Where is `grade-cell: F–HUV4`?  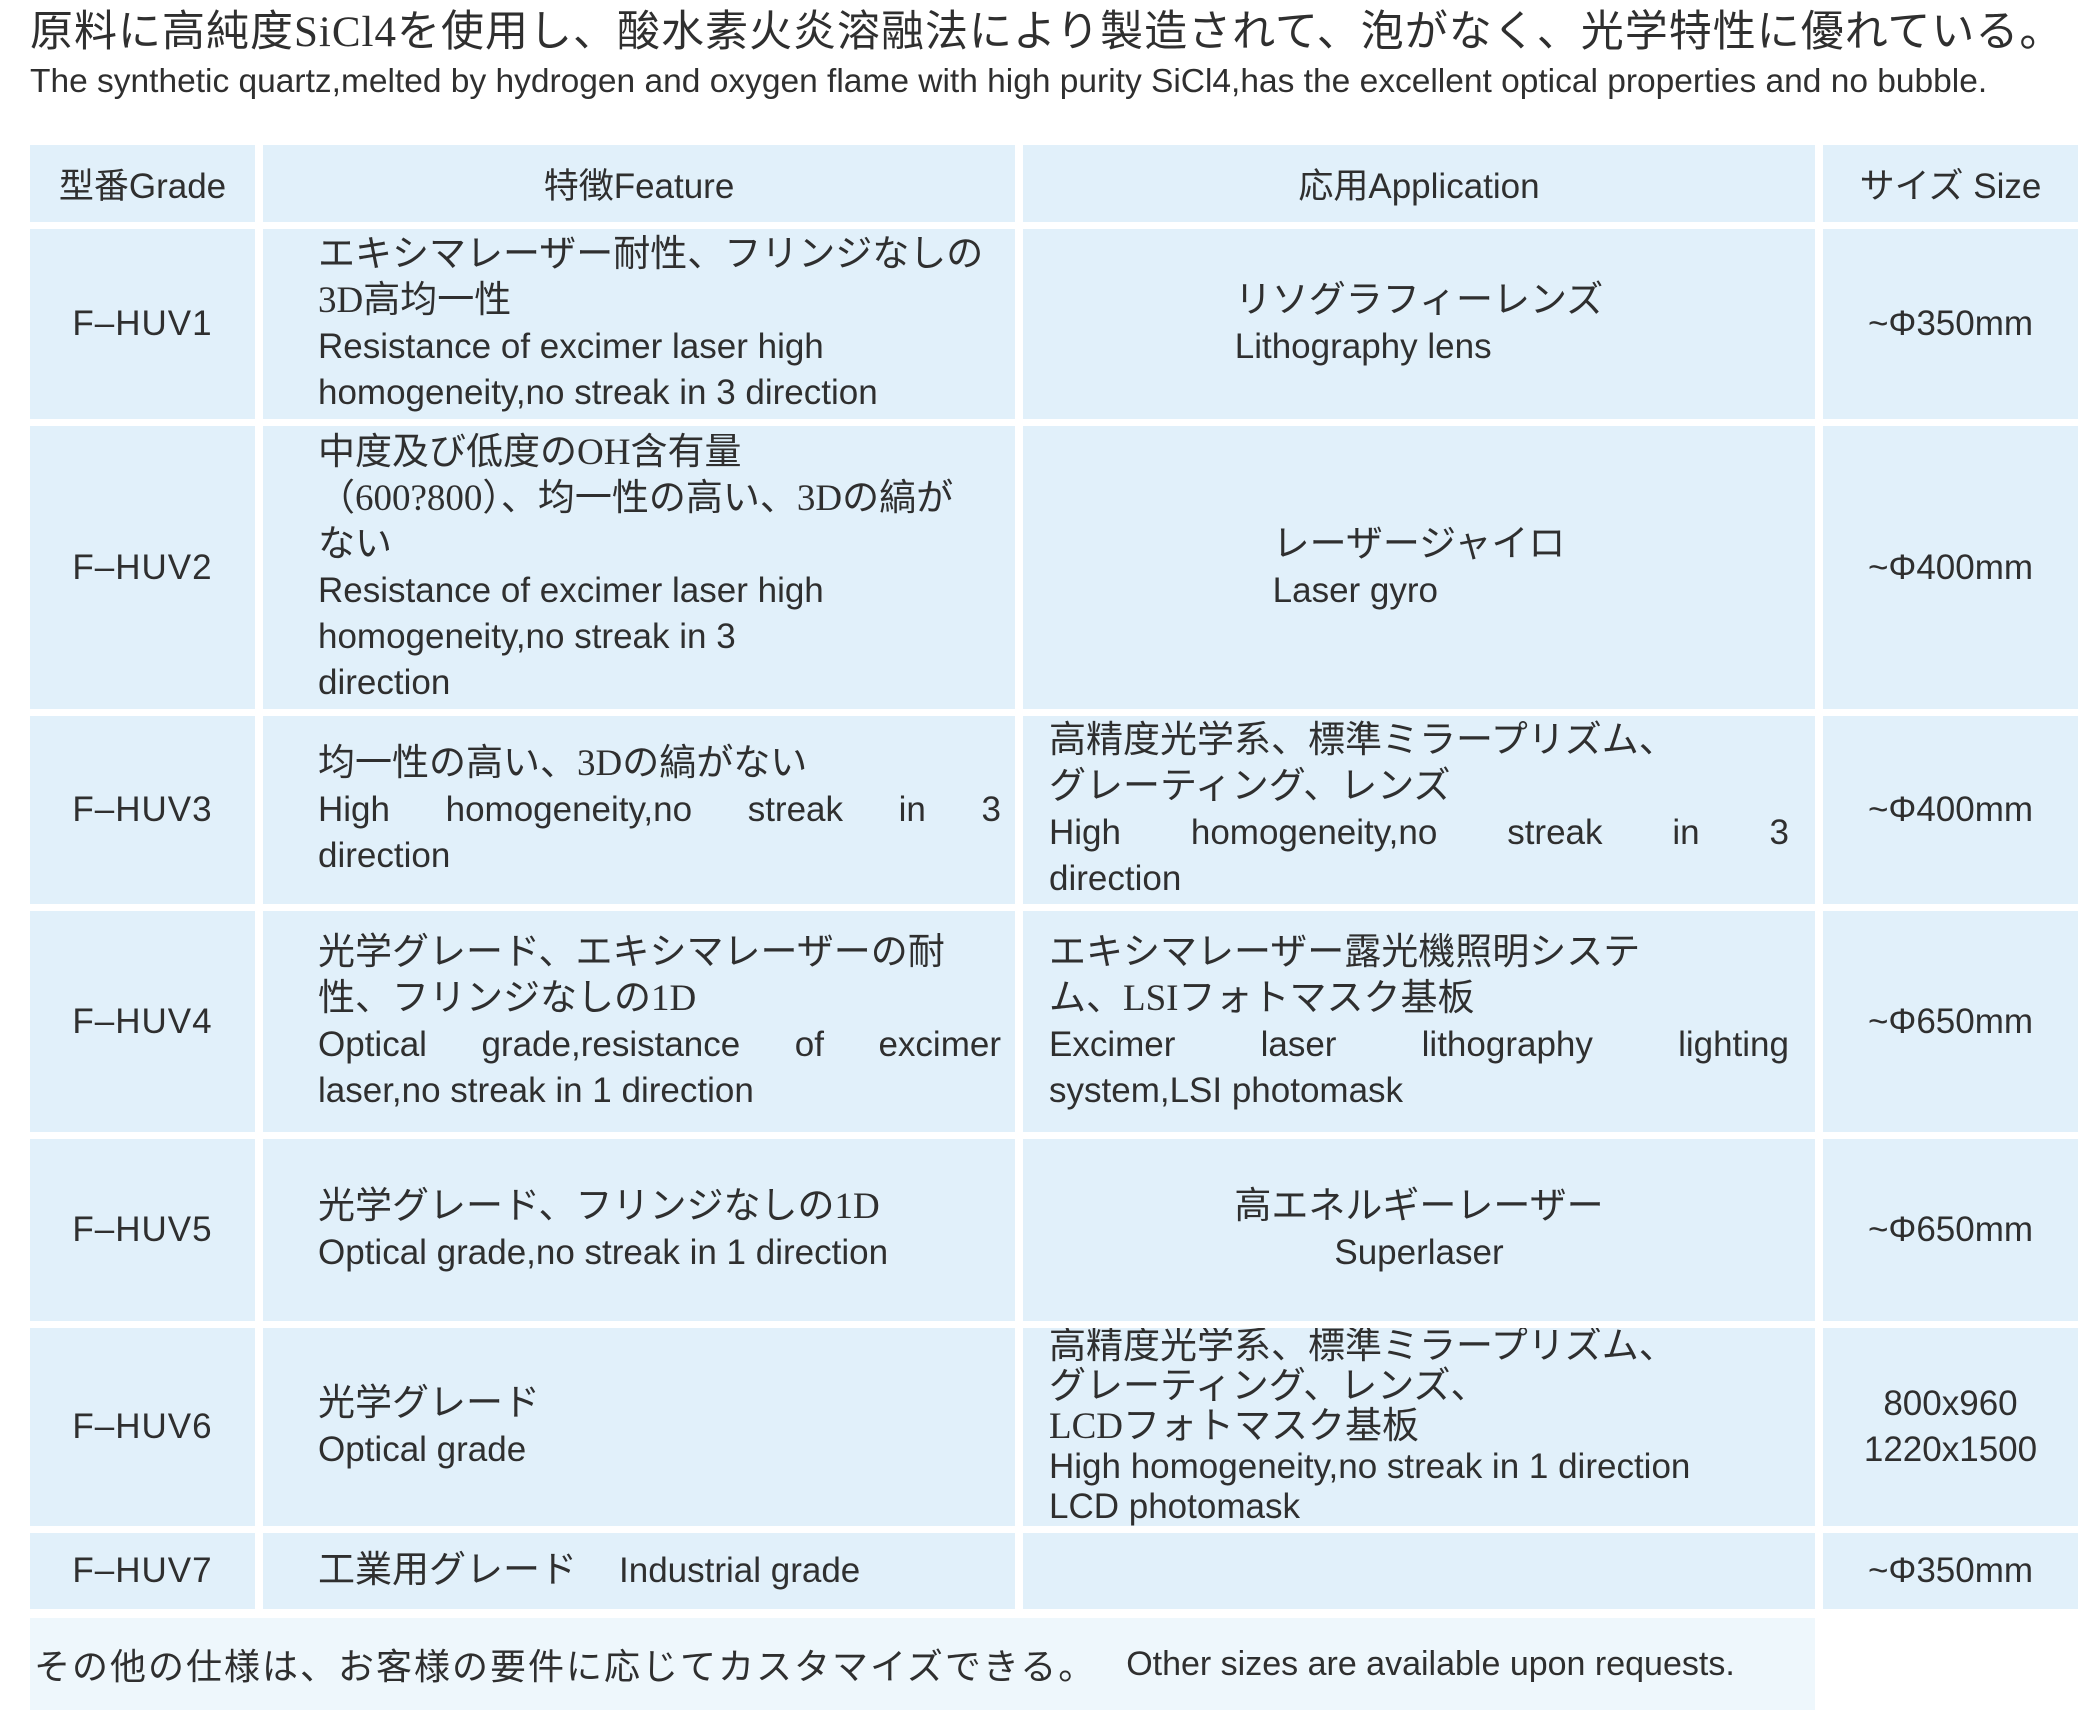
grade-cell: F–HUV4 is located at coordinates (142, 1021).